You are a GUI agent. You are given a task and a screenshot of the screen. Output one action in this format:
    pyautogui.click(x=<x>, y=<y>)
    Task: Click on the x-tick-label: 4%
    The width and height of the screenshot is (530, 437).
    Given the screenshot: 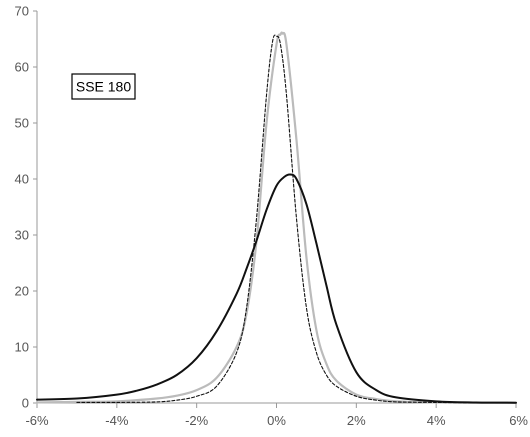 What is the action you would take?
    pyautogui.click(x=436, y=420)
    